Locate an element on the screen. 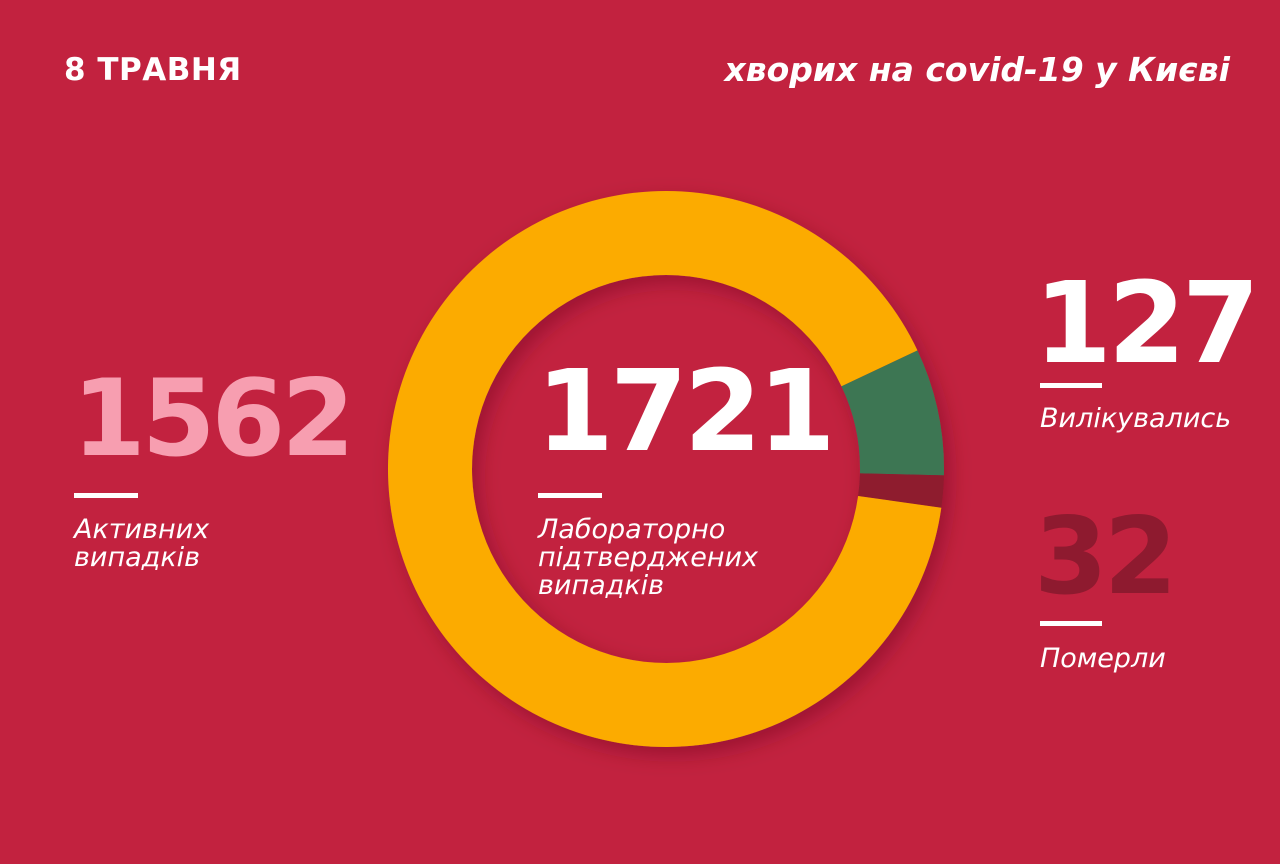  donut-slice-deaths is located at coordinates (901, 490).